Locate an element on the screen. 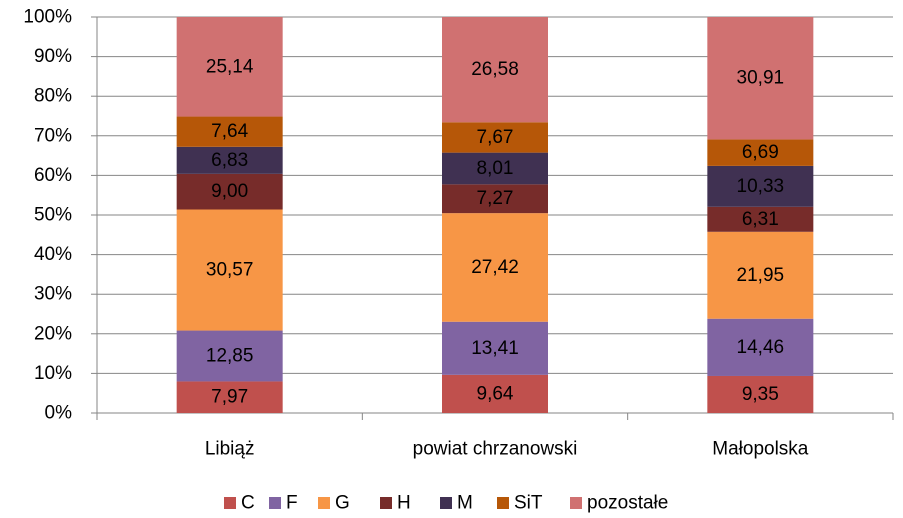 This screenshot has width=903, height=518. data-label: 10,33 is located at coordinates (761, 186).